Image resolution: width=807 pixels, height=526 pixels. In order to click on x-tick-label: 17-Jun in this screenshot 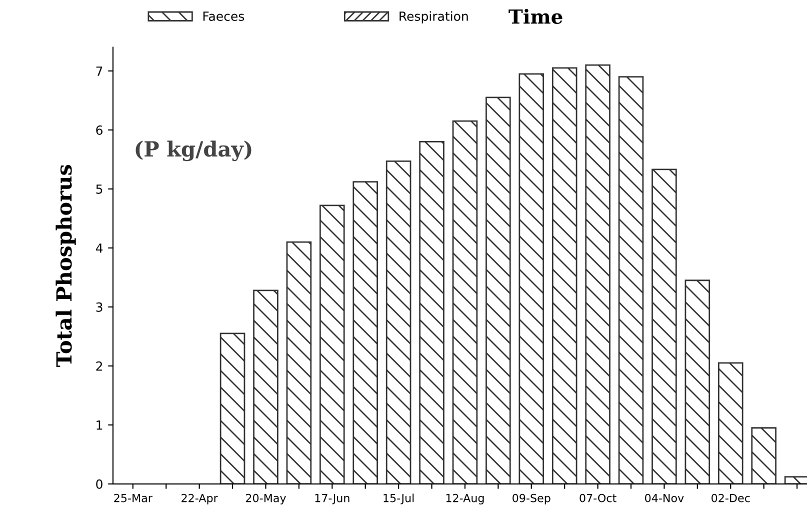, I will do `click(332, 499)`.